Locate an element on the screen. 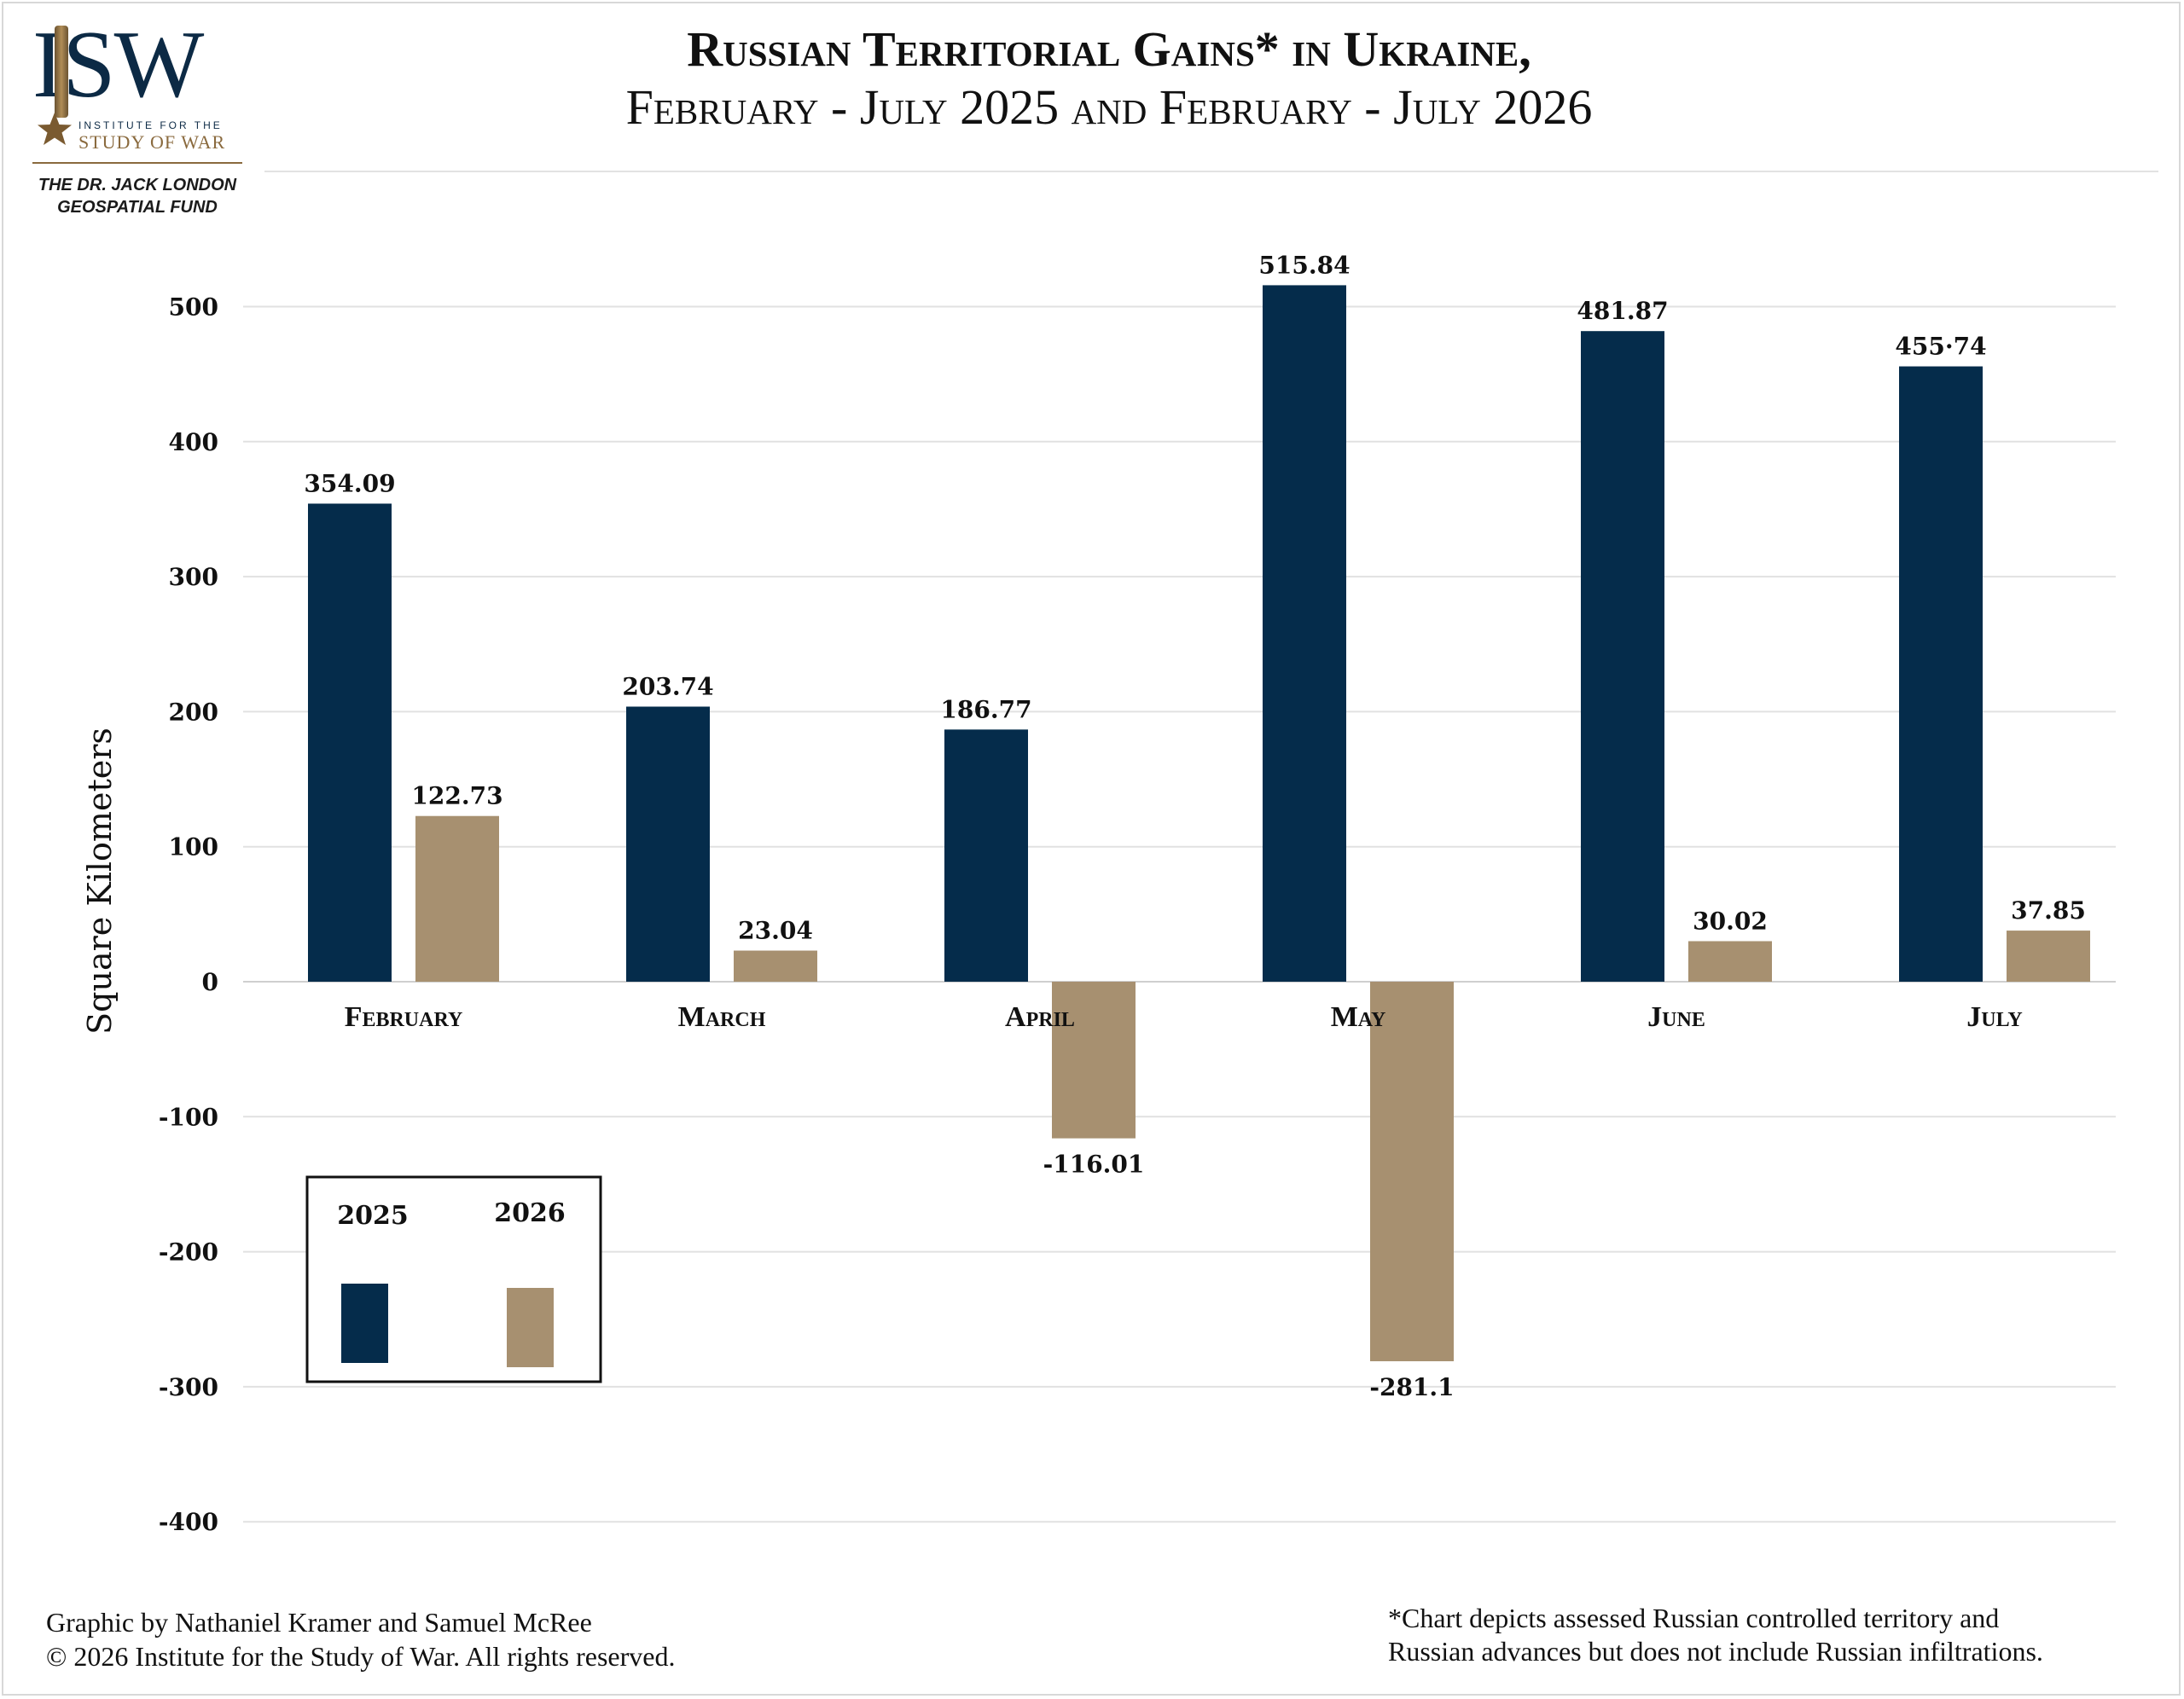 This screenshot has width=2184, height=1699. data-label: 515.84 is located at coordinates (1304, 265).